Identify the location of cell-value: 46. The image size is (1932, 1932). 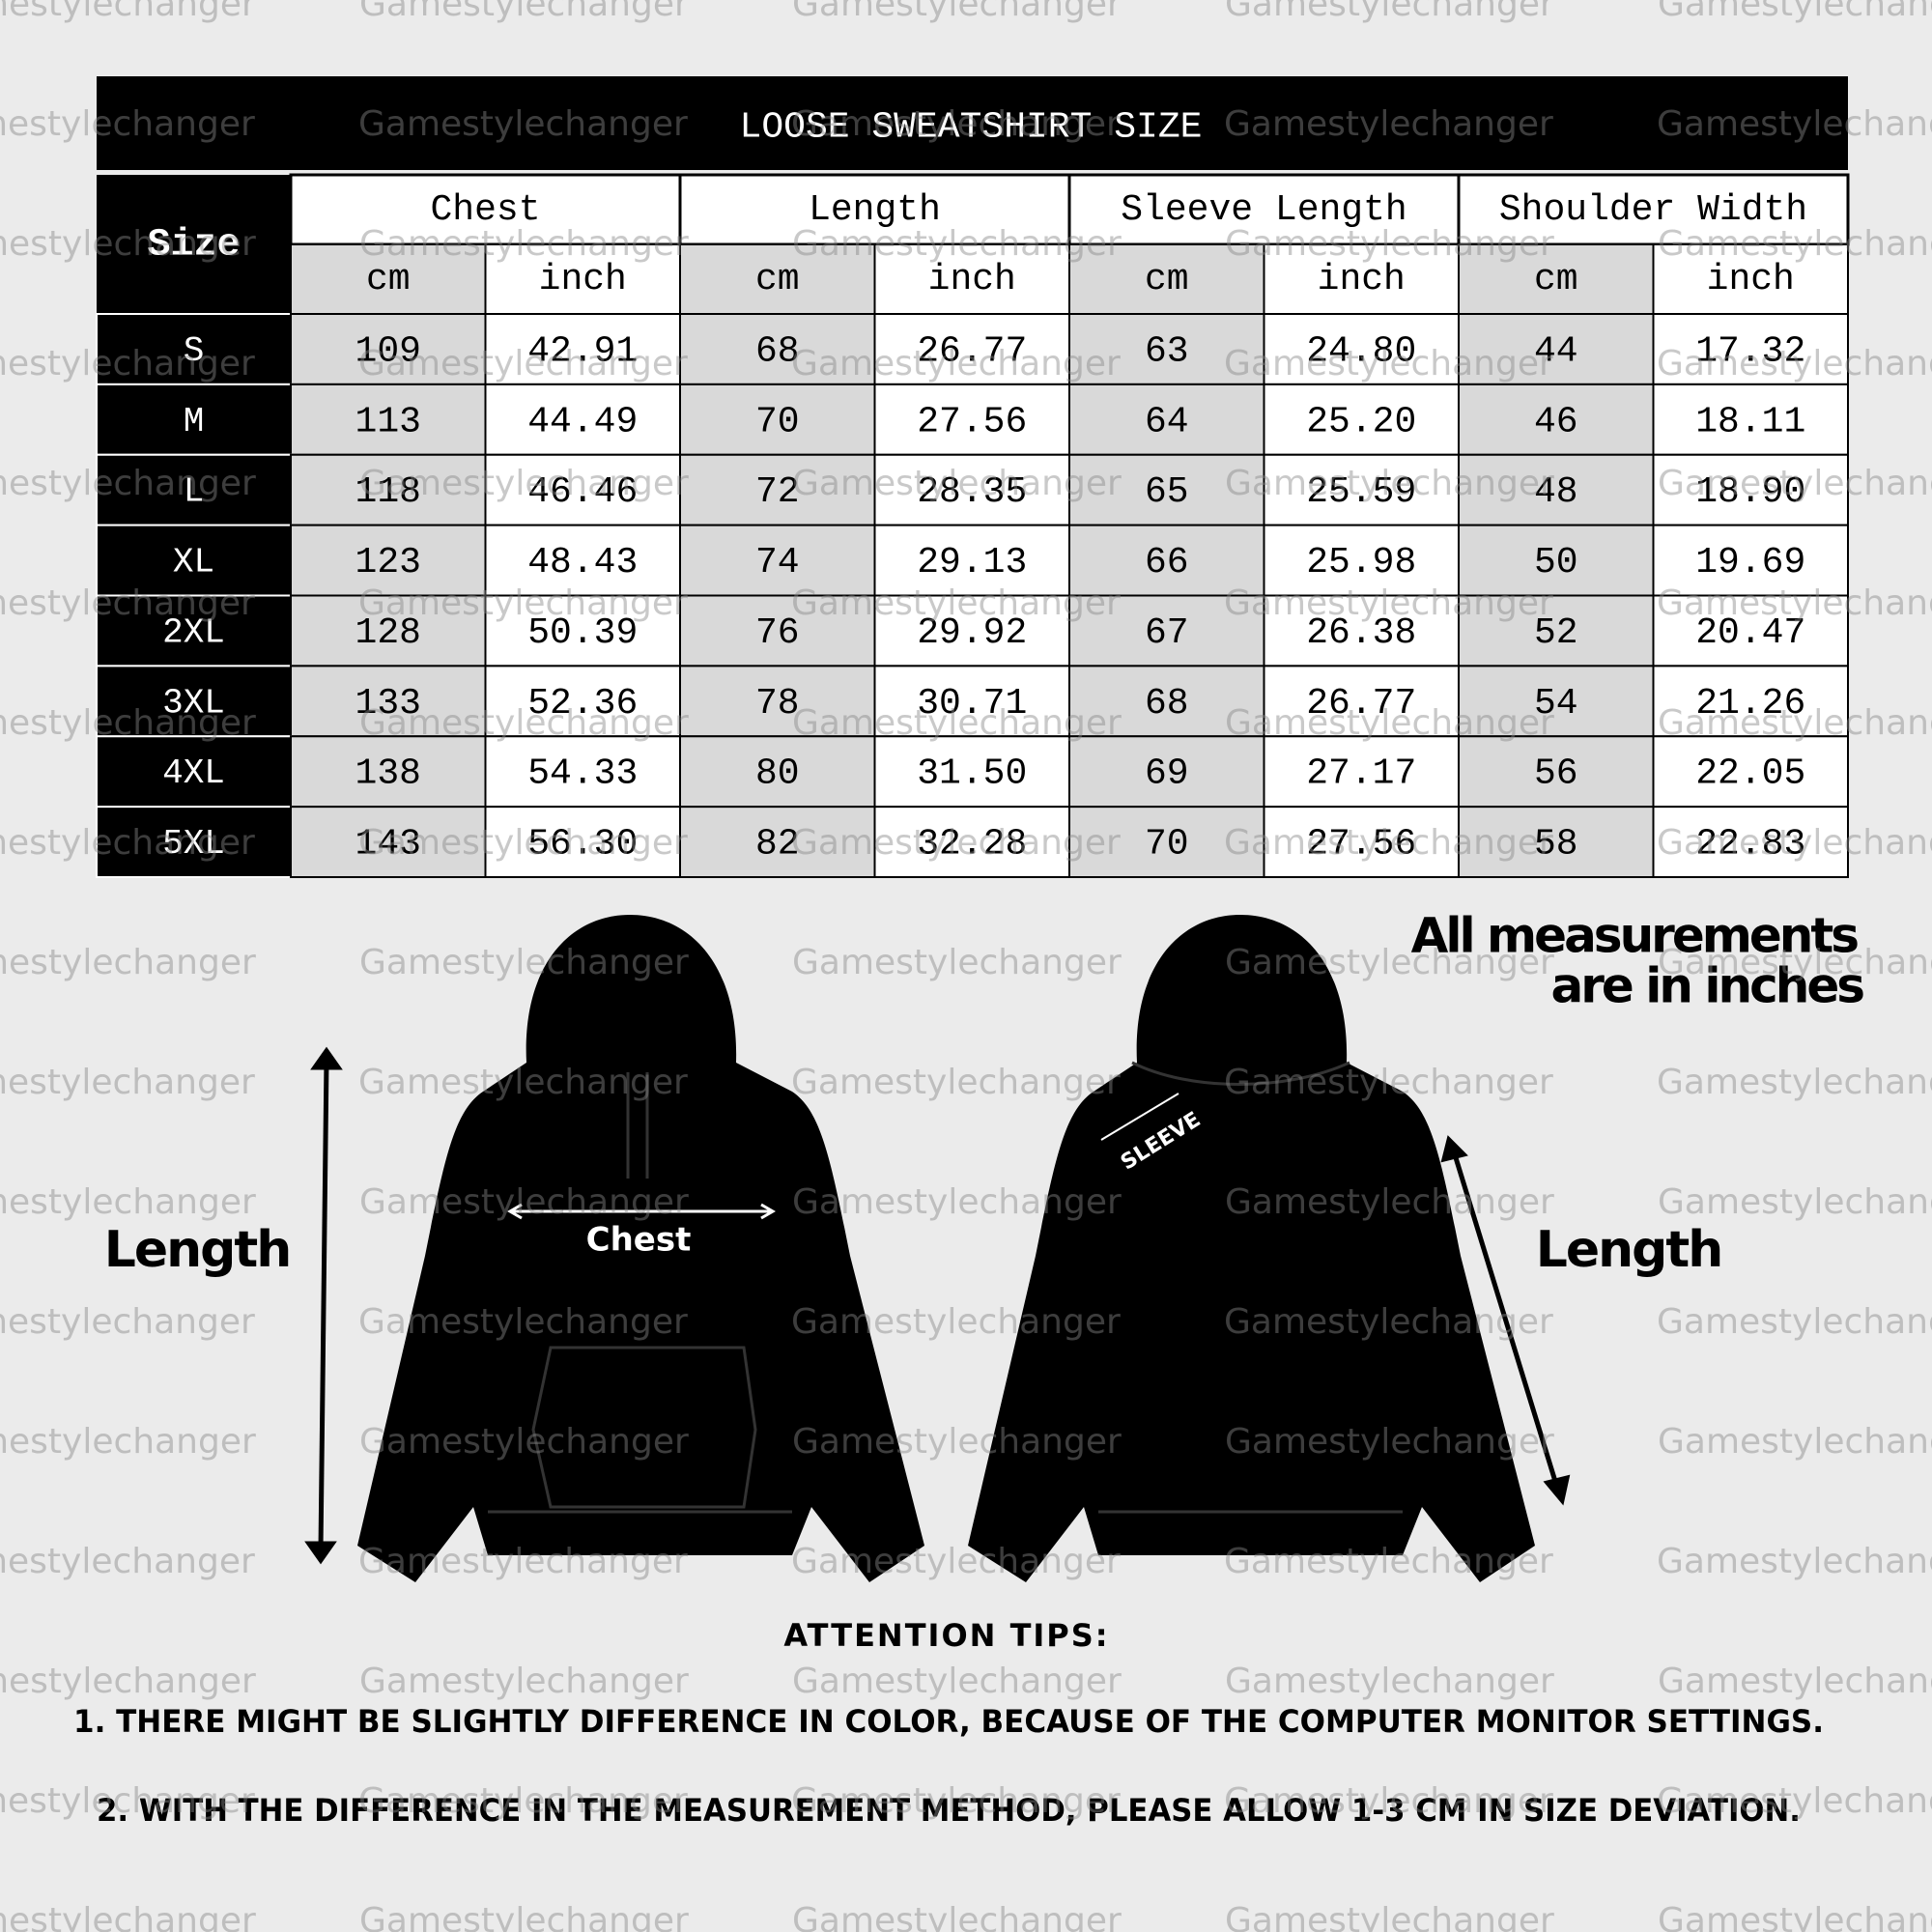
(1556, 421).